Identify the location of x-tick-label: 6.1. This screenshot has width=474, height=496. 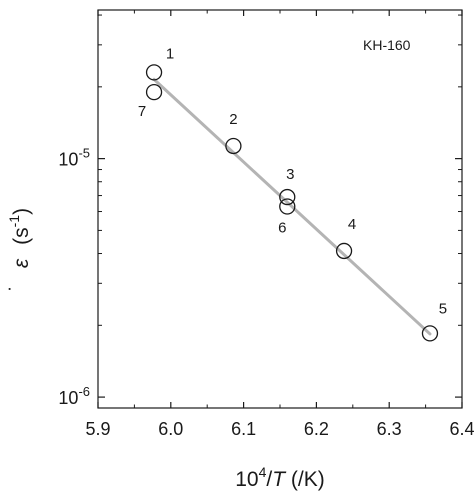
(243, 429).